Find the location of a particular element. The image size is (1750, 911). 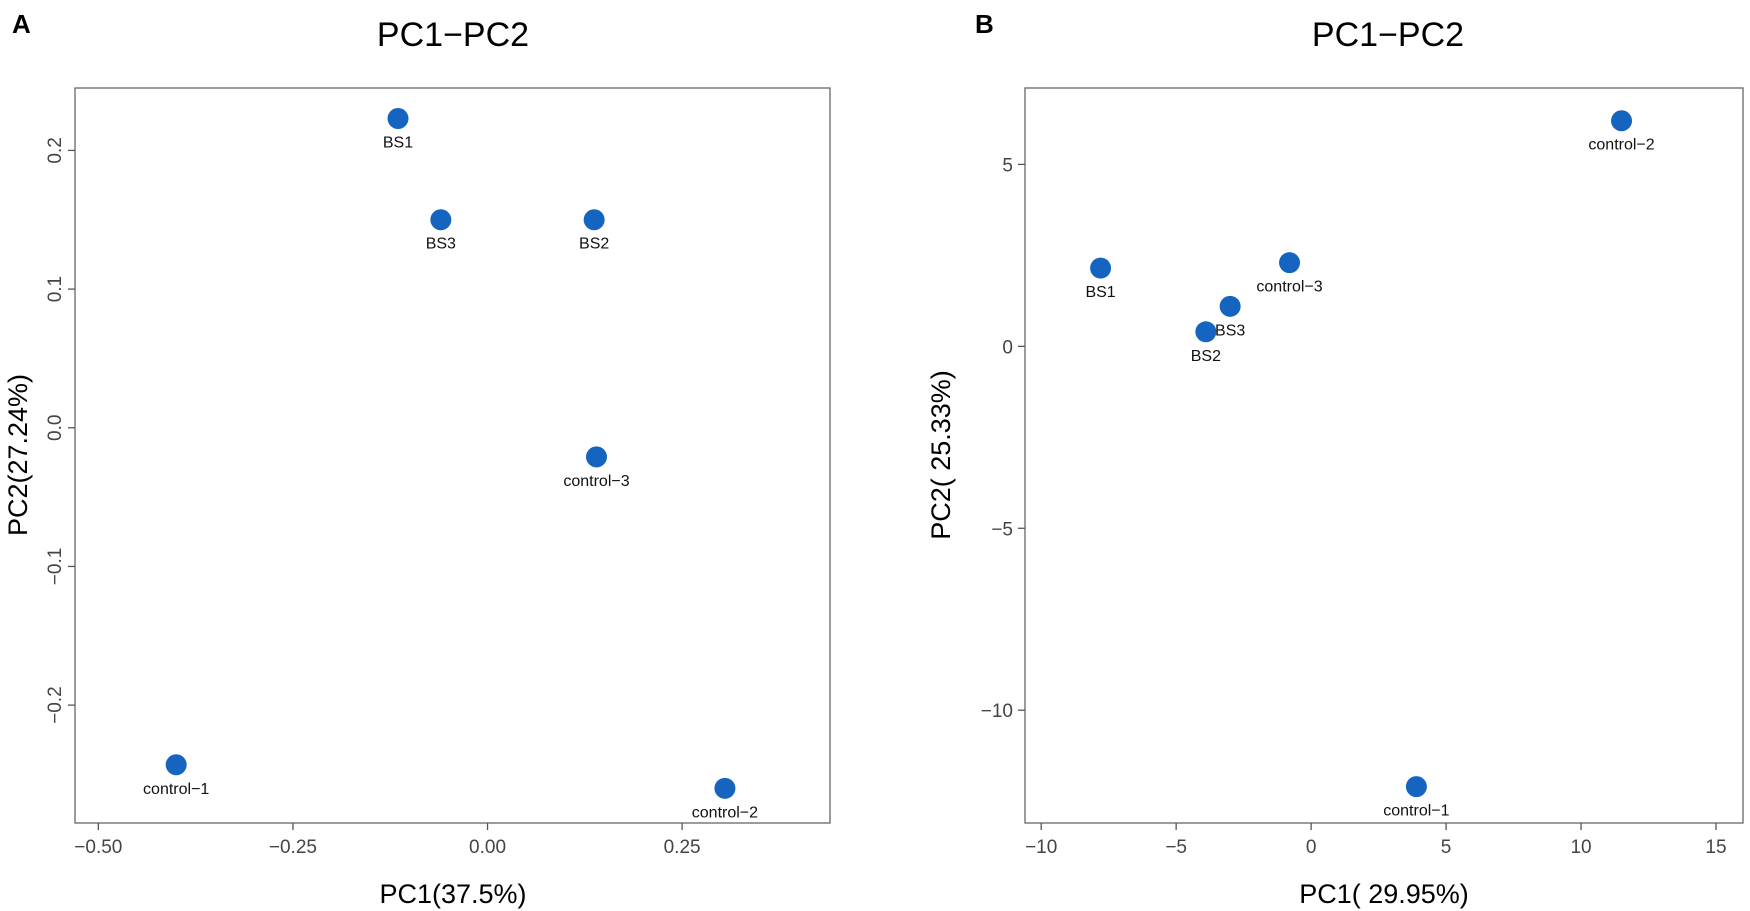

y-tick-label: 0 is located at coordinates (1007, 347).